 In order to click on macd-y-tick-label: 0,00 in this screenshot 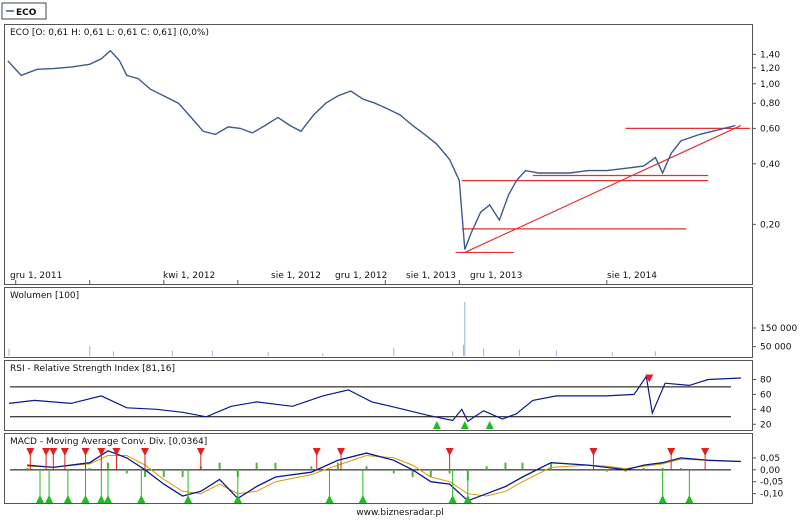, I will do `click(770, 471)`.